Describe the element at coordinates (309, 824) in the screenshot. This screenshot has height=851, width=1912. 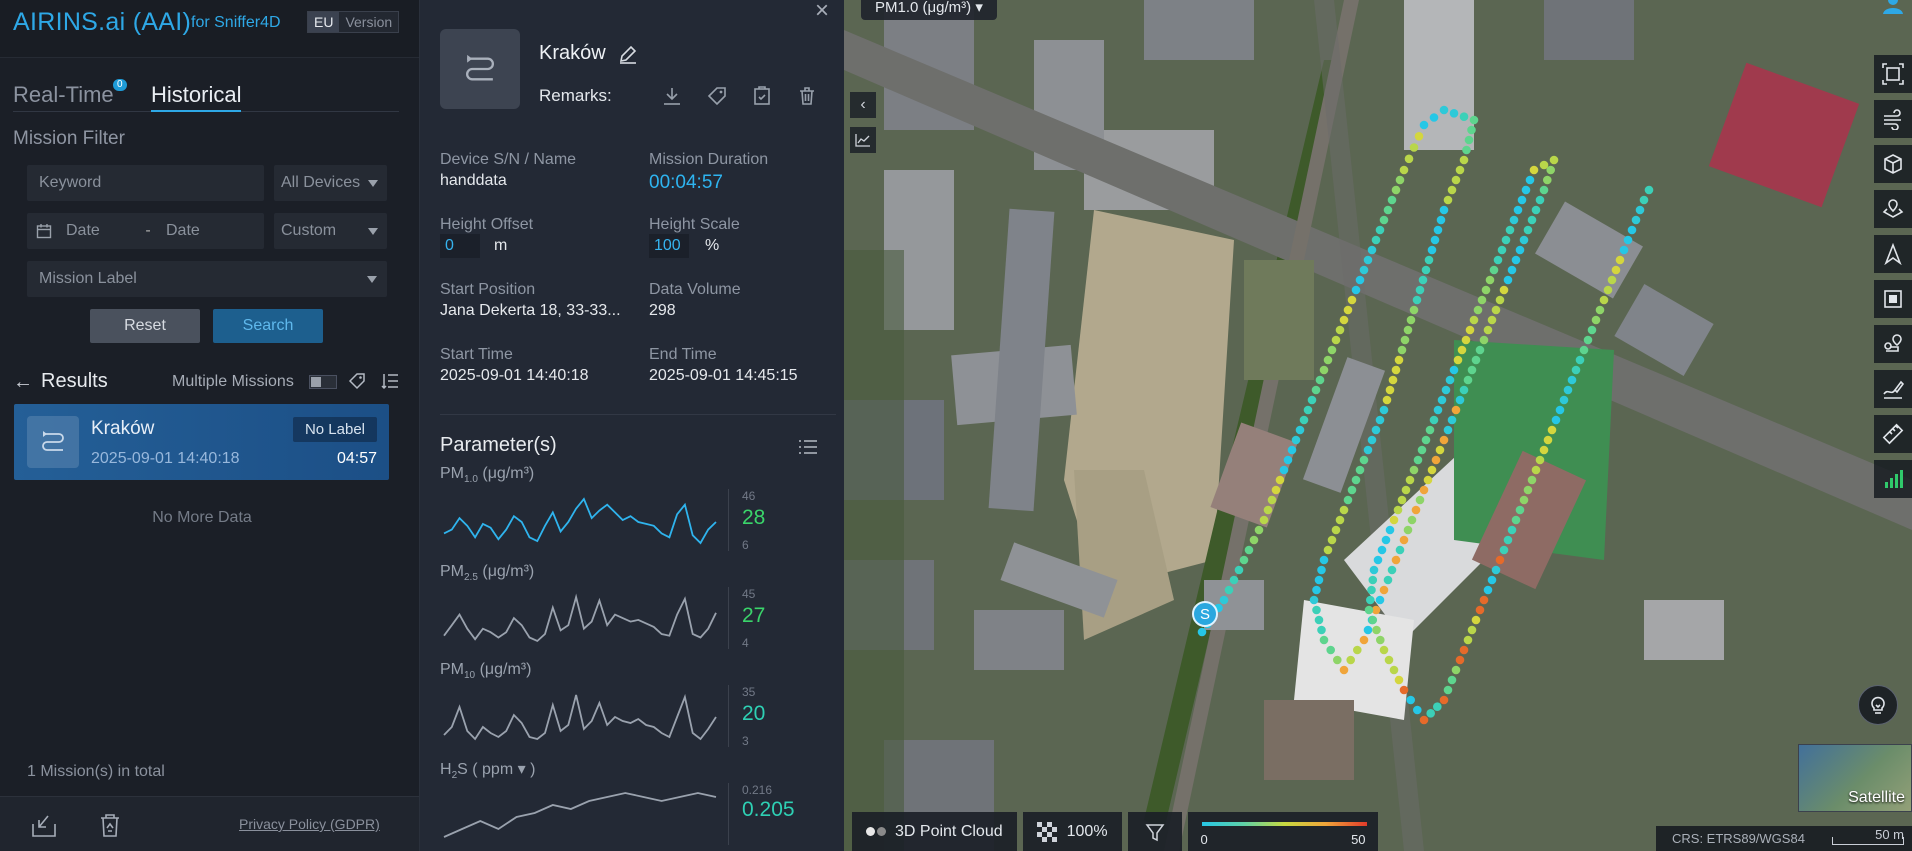
I see `privacy-policy-link: Privacy Policy (GDPR)` at that location.